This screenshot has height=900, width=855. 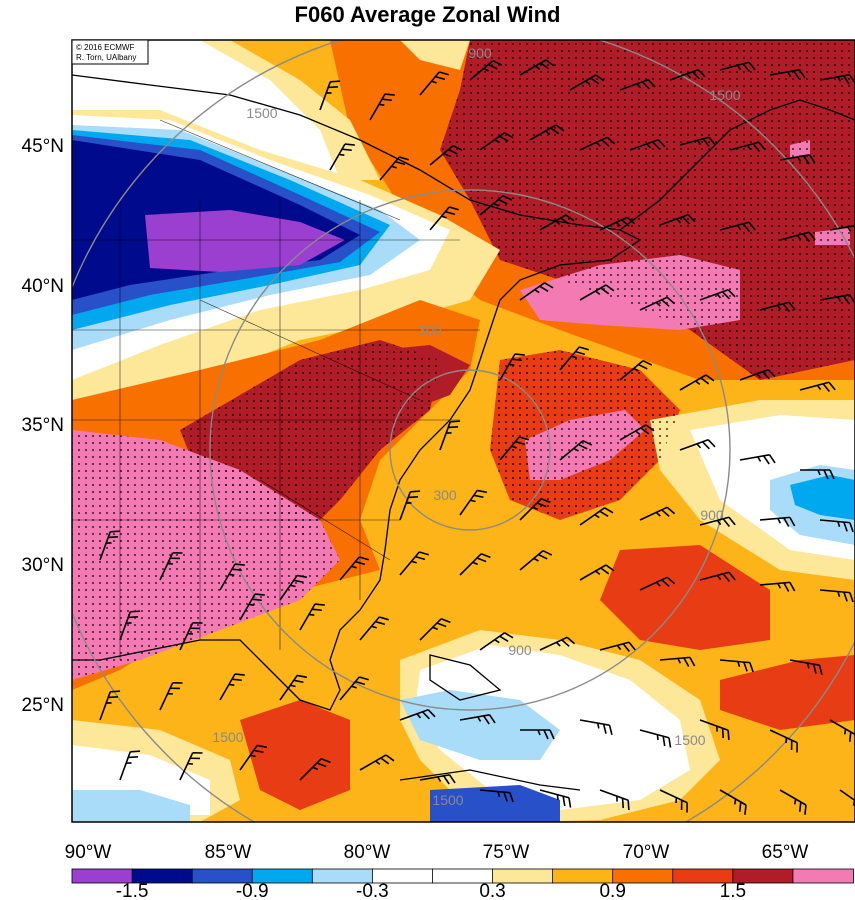 What do you see at coordinates (506, 852) in the screenshot?
I see `lon-label: 75°W` at bounding box center [506, 852].